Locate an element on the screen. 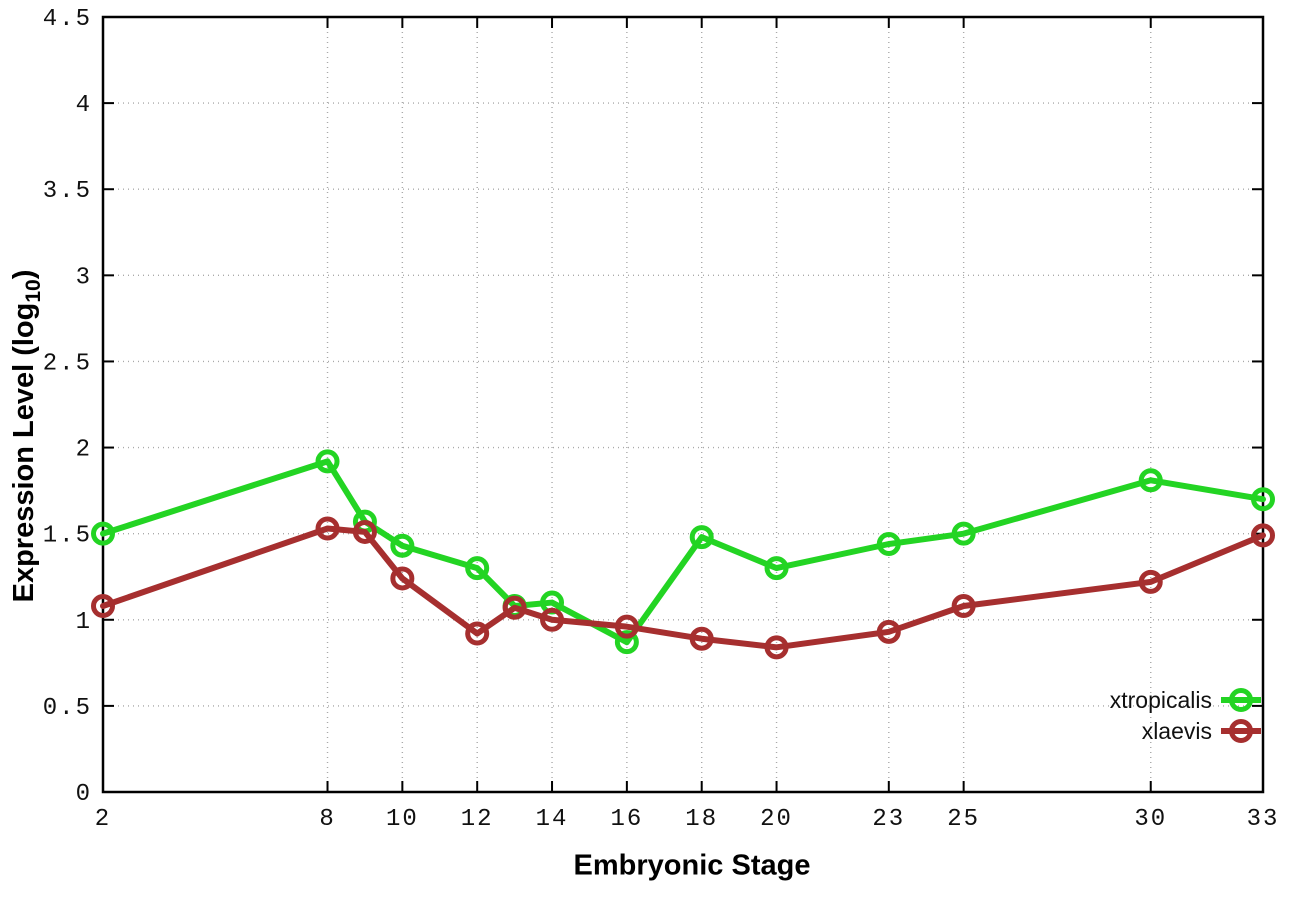 This screenshot has width=1296, height=907. x-tick-label: 16 is located at coordinates (626, 819).